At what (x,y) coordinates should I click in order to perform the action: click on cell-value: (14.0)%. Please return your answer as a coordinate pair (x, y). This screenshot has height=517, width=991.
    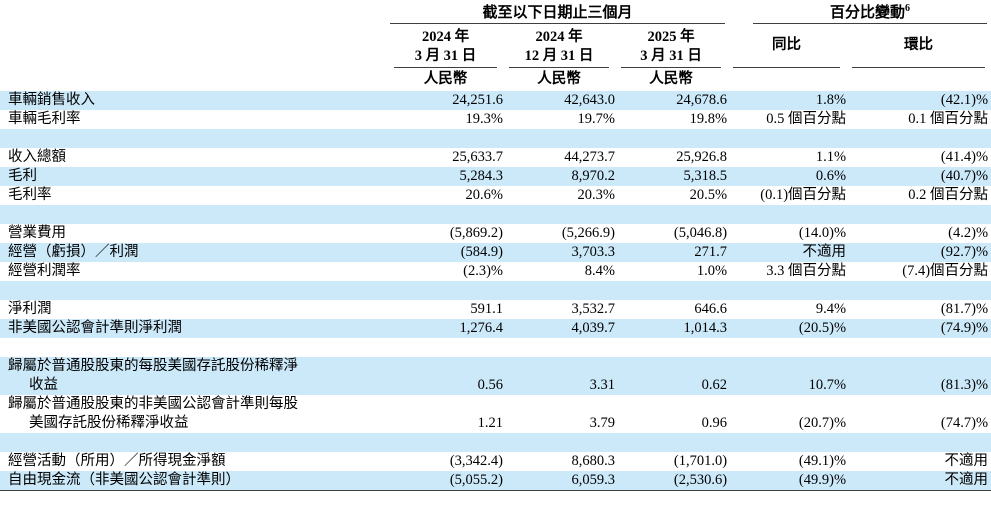
    Looking at the image, I should click on (822, 233).